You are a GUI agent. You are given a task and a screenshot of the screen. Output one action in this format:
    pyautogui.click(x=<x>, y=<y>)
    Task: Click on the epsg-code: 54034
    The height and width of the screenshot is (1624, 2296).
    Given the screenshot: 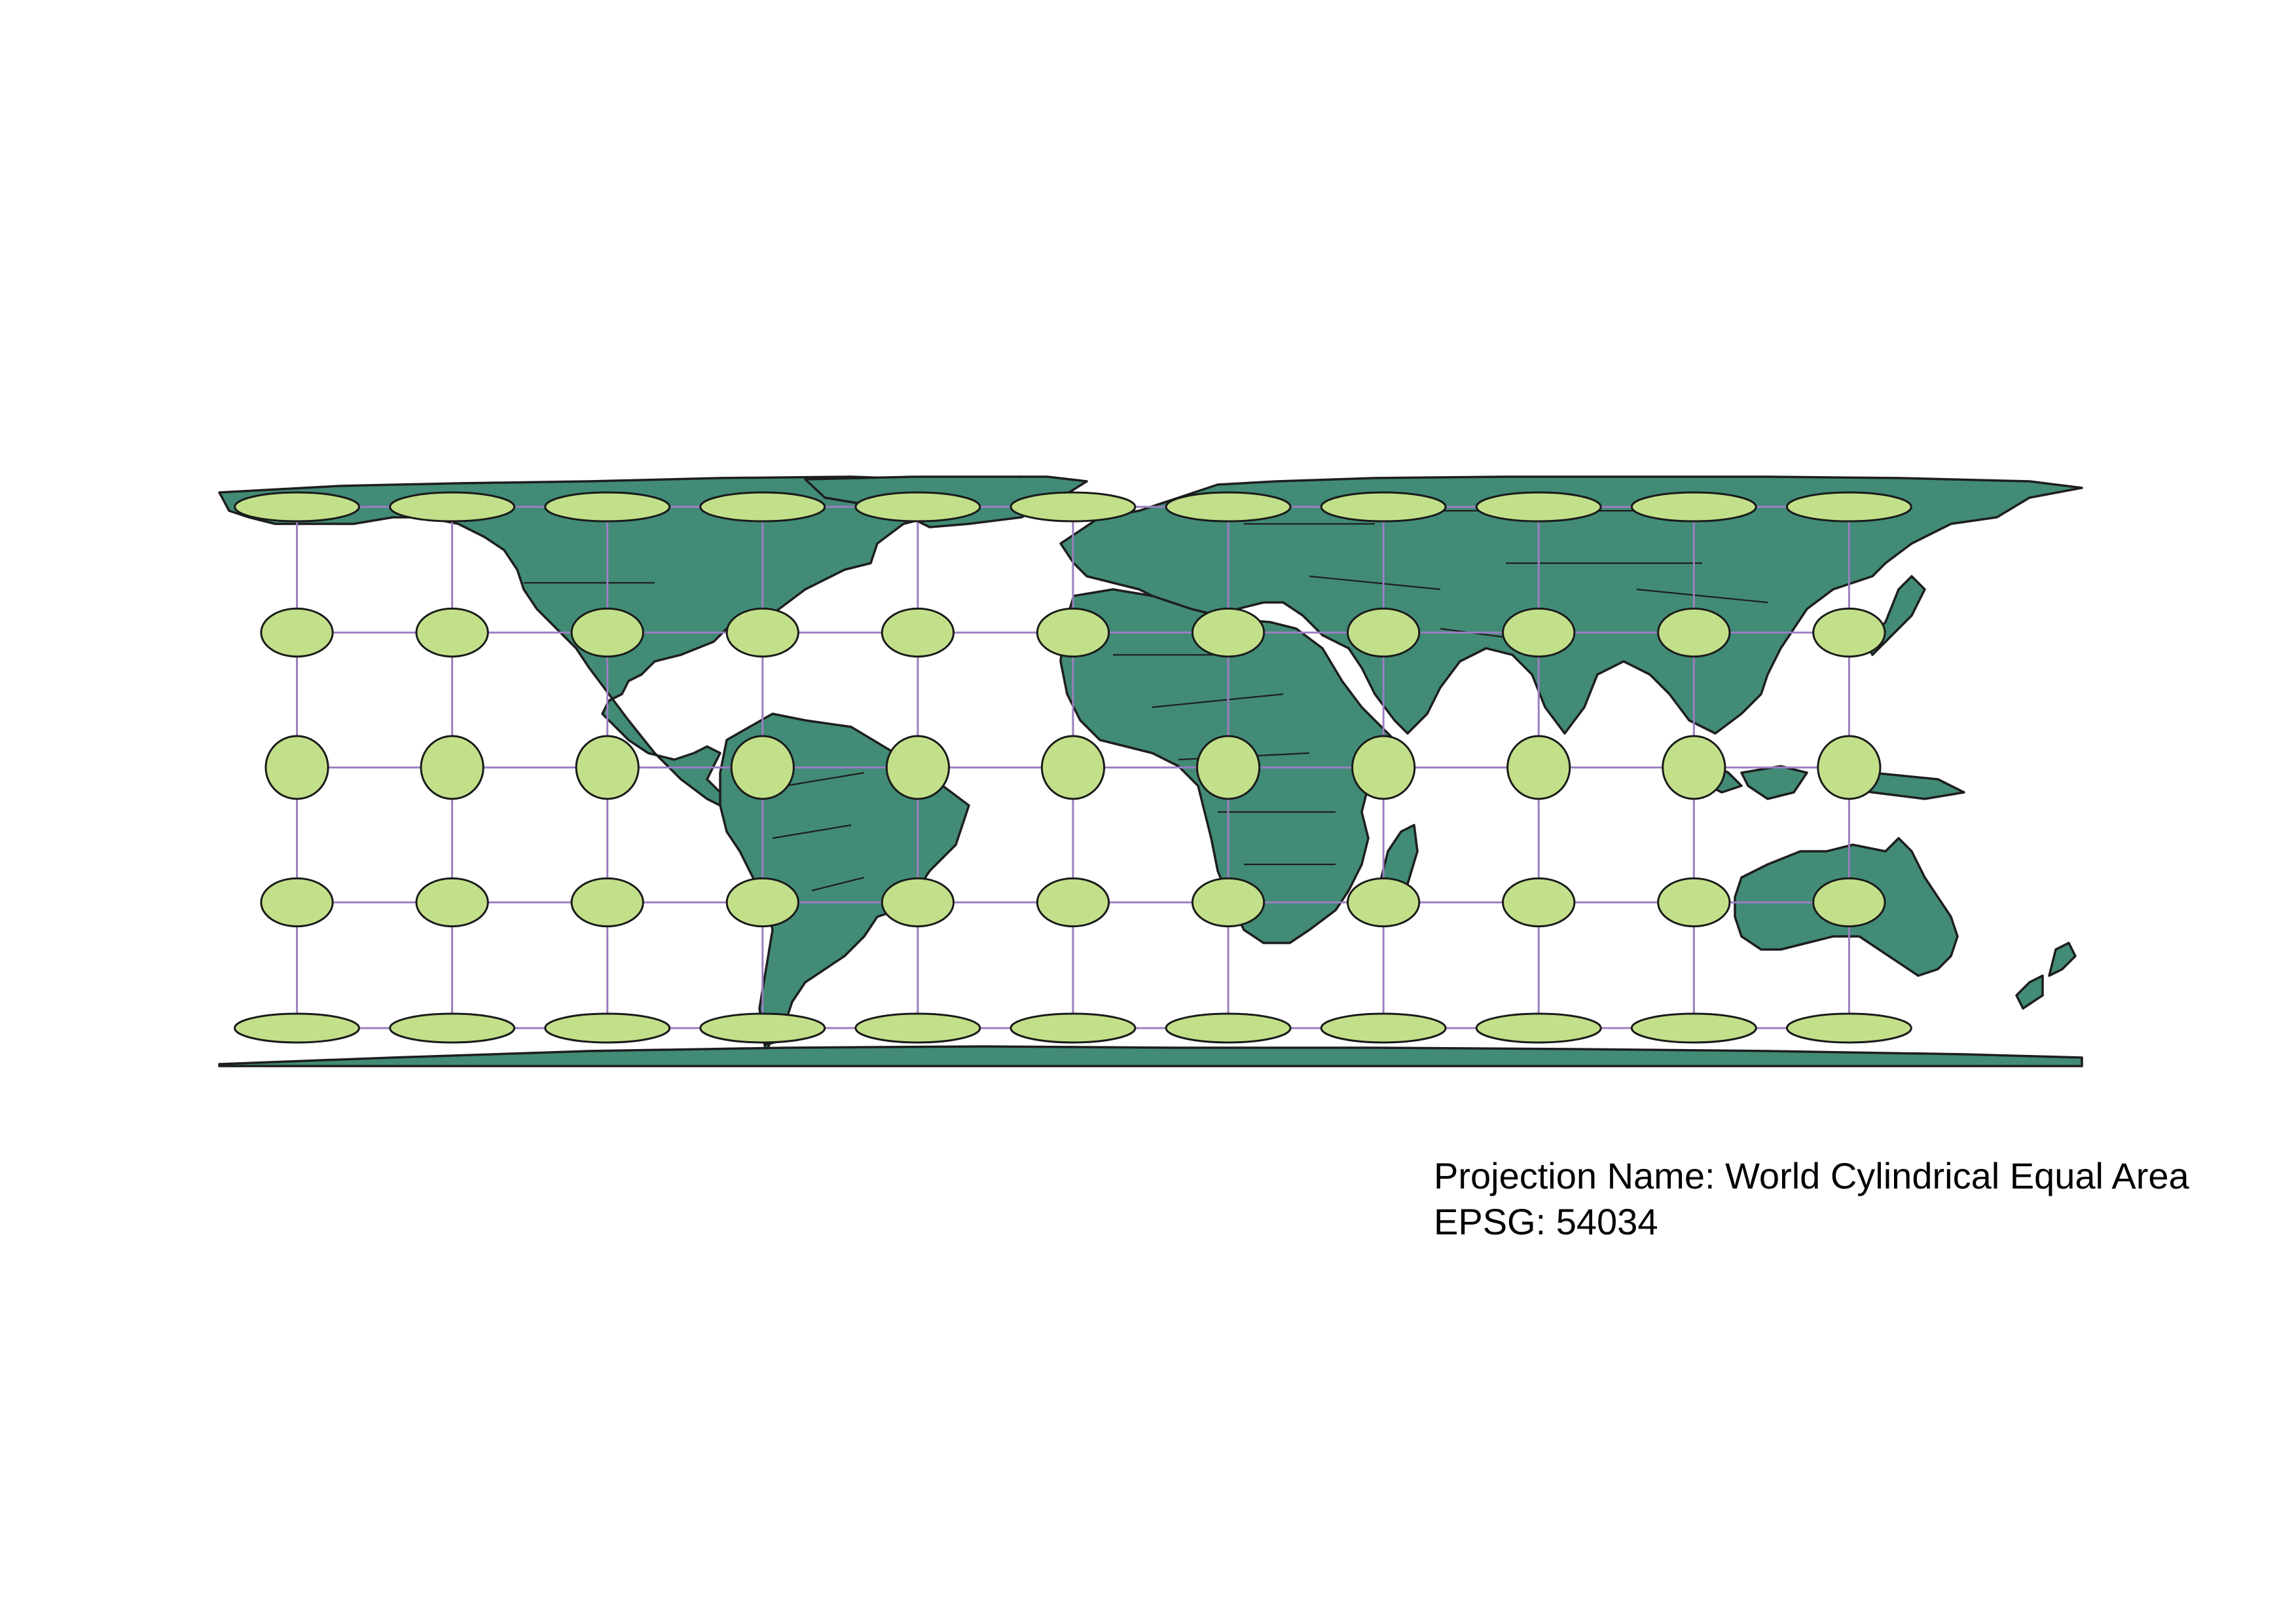 What is the action you would take?
    pyautogui.click(x=1607, y=1221)
    